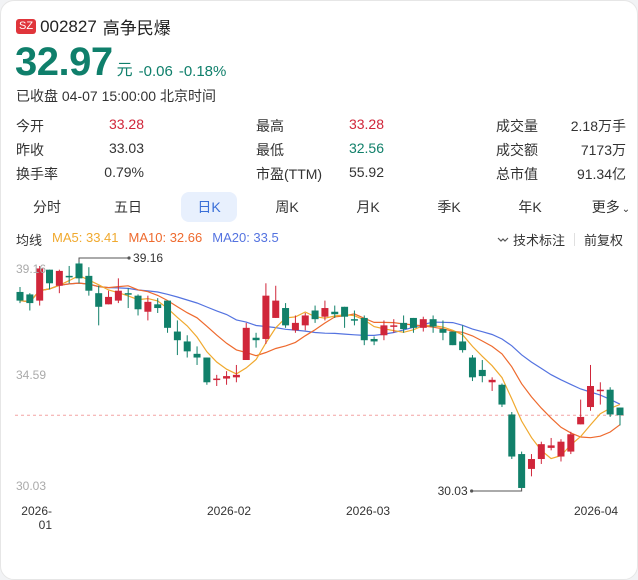  What do you see at coordinates (31, 269) in the screenshot?
I see `y-tick-top: 39.16` at bounding box center [31, 269].